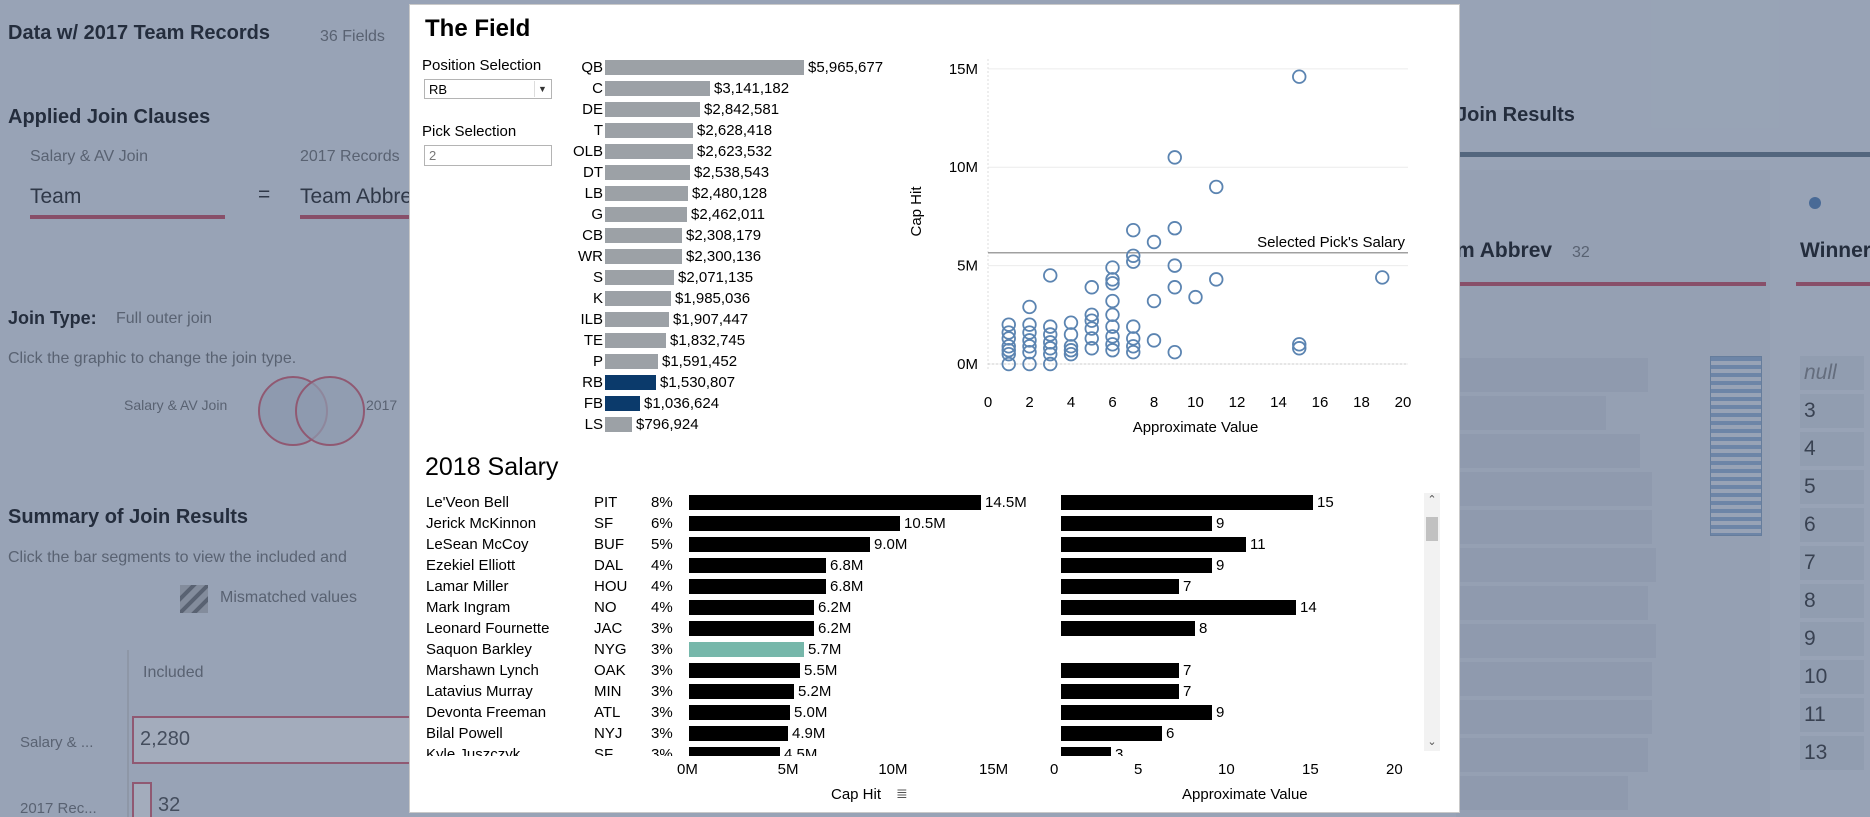 Image resolution: width=1870 pixels, height=817 pixels. Describe the element at coordinates (902, 793) in the screenshot. I see `sort-icon: ≣` at that location.